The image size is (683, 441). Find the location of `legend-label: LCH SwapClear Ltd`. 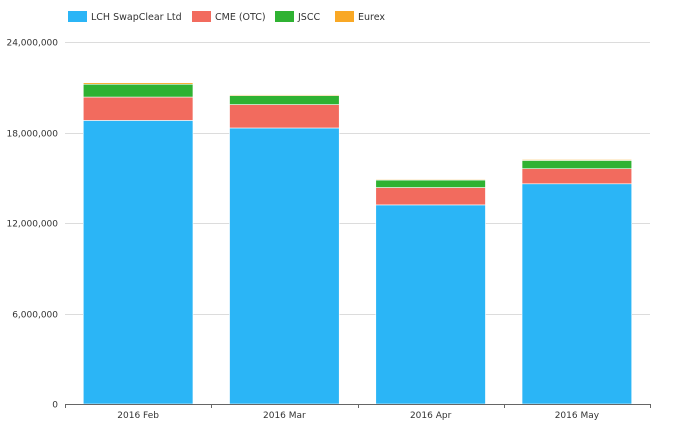

legend-label: LCH SwapClear Ltd is located at coordinates (136, 17).